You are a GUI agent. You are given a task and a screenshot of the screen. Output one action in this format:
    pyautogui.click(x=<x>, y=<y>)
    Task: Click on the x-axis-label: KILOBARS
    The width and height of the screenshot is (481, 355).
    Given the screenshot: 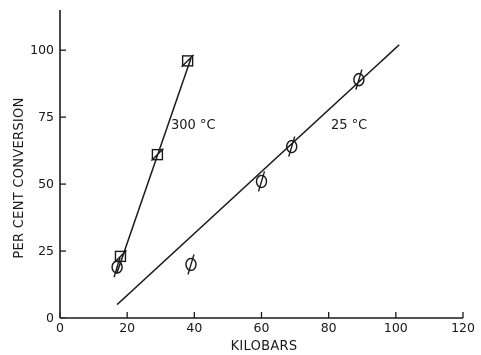 What is the action you would take?
    pyautogui.click(x=264, y=346)
    